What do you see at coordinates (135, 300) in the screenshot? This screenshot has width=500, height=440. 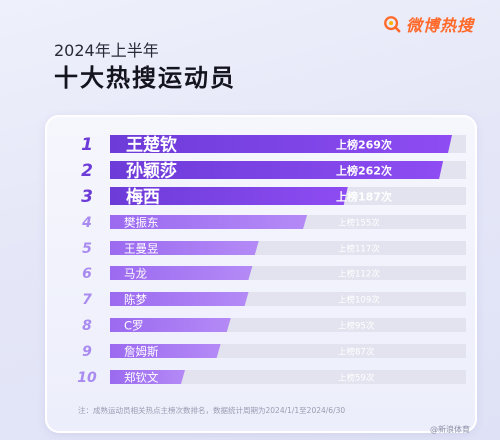 I see `athlete-name: 陈梦` at bounding box center [135, 300].